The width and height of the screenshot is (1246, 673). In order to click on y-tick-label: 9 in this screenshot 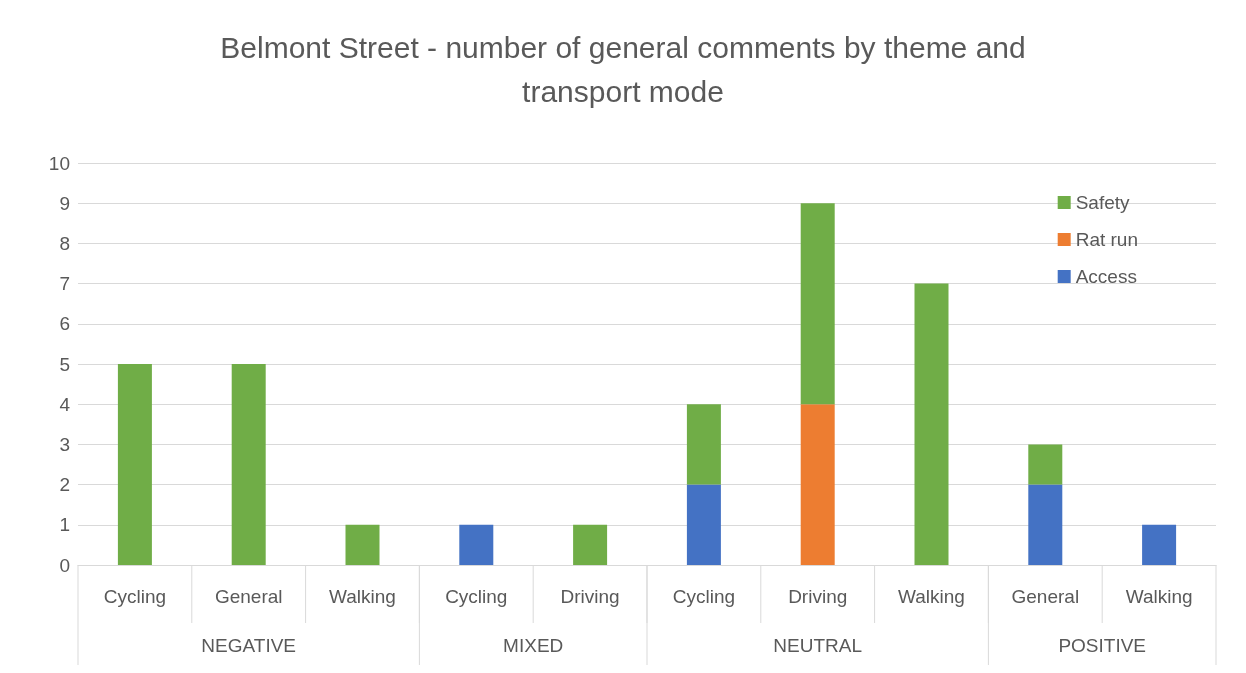, I will do `click(64, 203)`.